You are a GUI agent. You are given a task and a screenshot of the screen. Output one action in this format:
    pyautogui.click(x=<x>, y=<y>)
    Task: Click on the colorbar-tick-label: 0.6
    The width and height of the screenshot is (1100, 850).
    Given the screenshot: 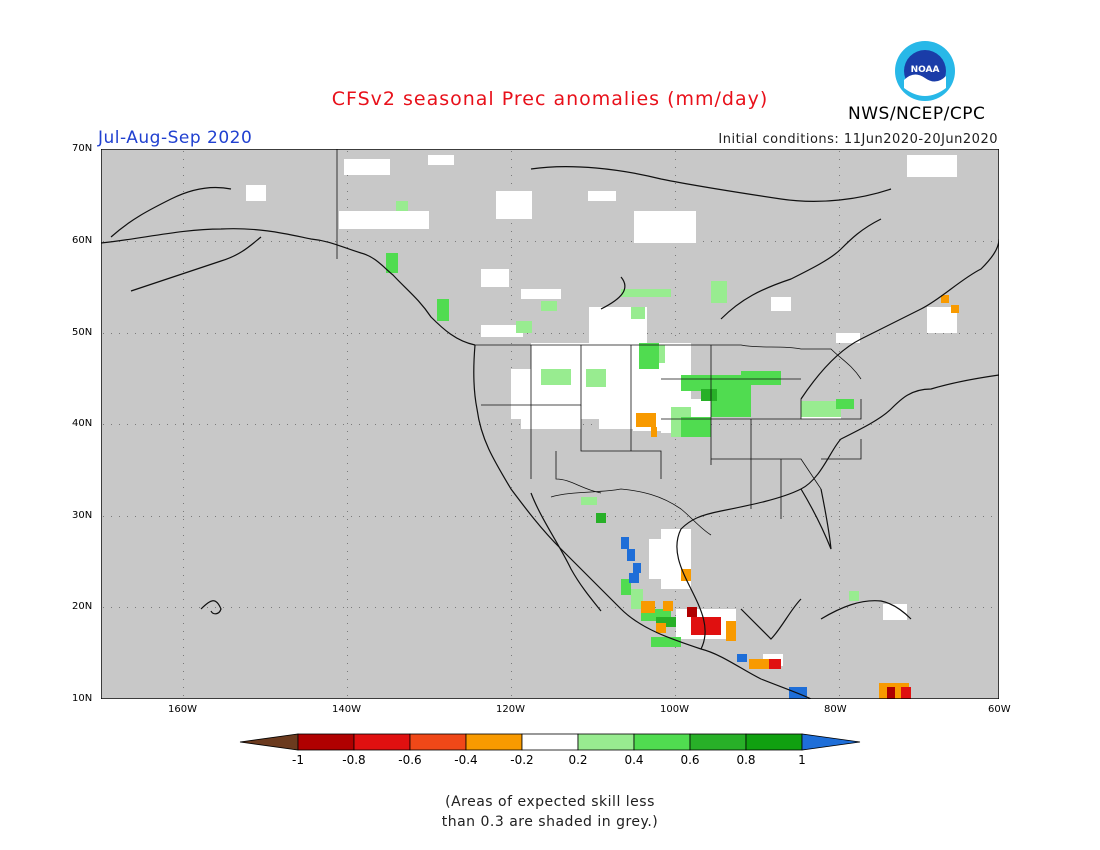 What is the action you would take?
    pyautogui.click(x=689, y=760)
    